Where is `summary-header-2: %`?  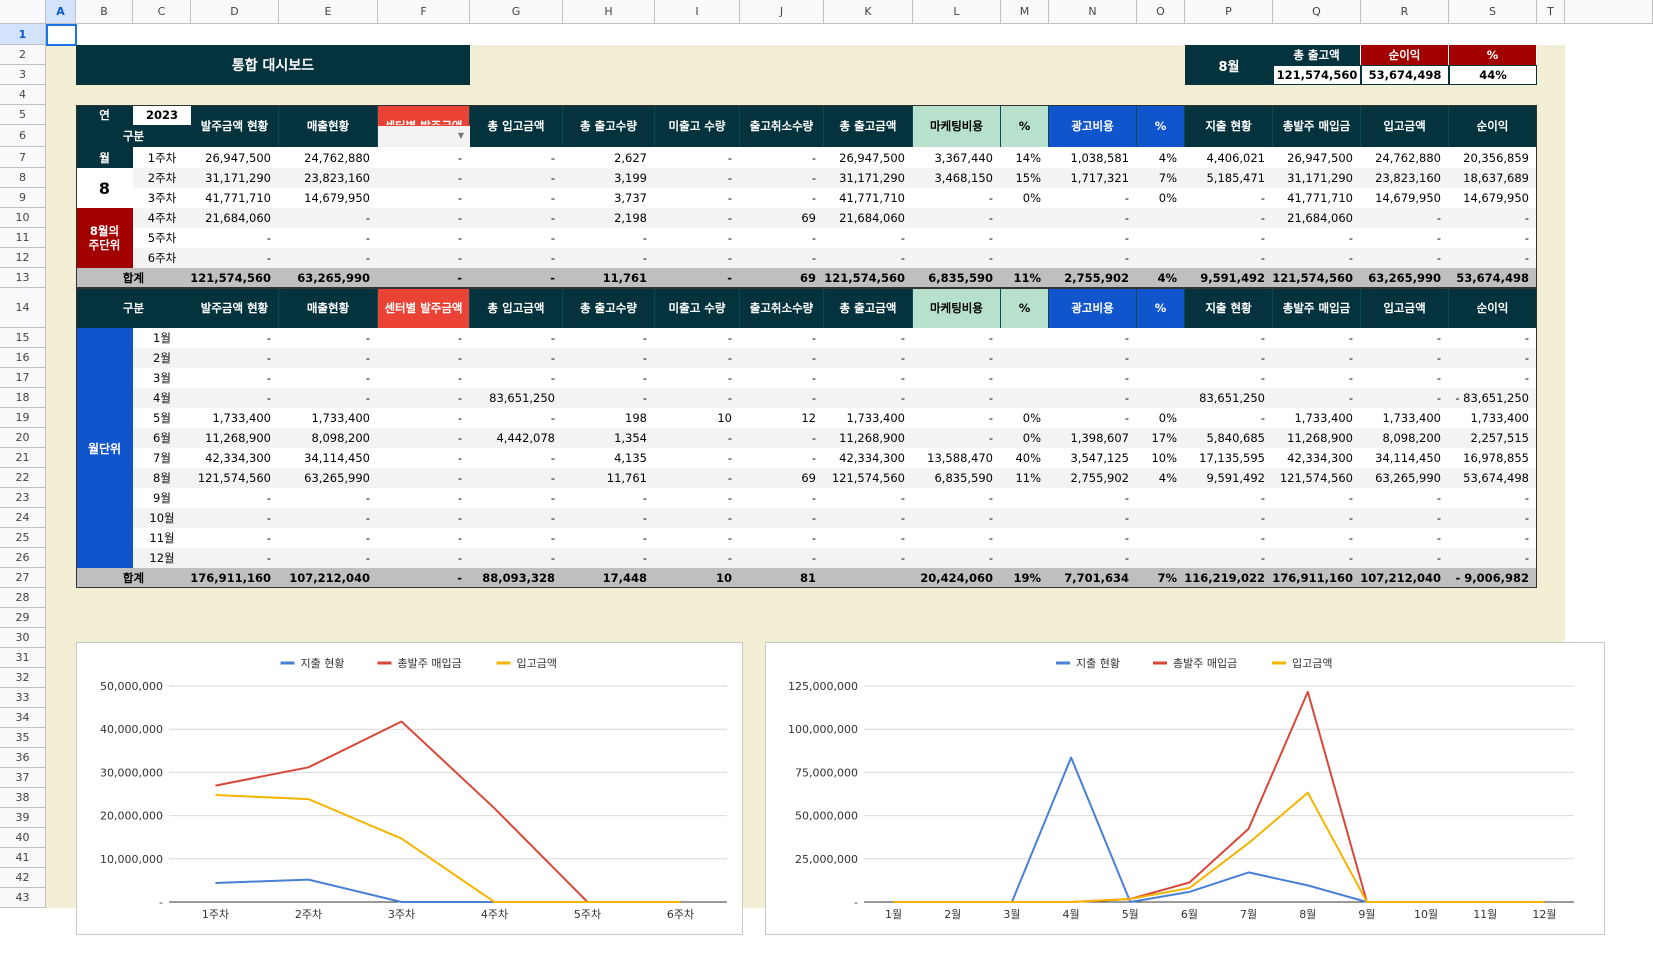
summary-header-2: % is located at coordinates (1493, 55).